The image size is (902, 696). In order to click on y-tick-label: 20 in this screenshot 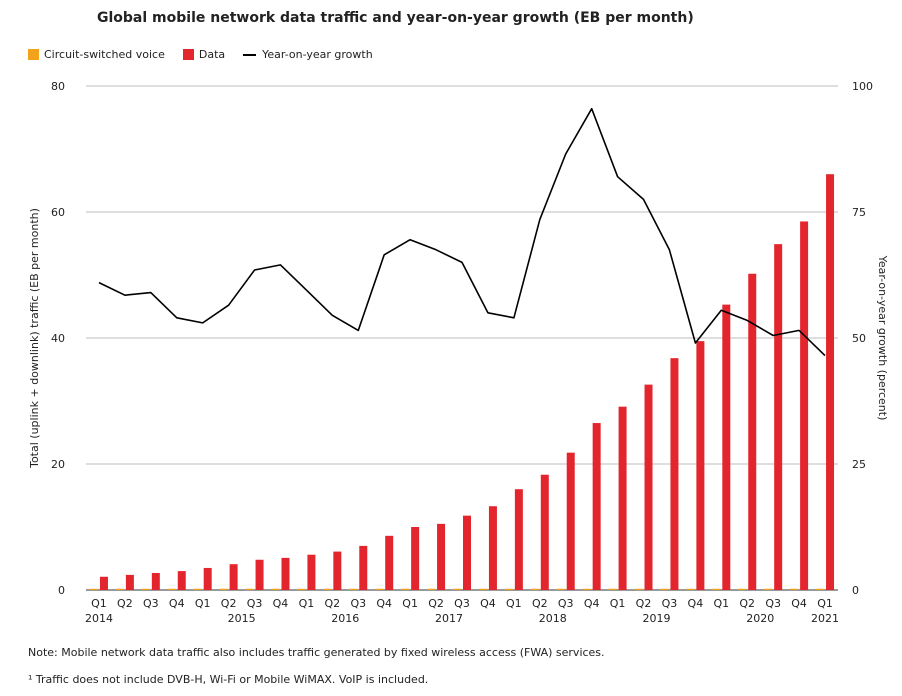, I will do `click(58, 464)`.